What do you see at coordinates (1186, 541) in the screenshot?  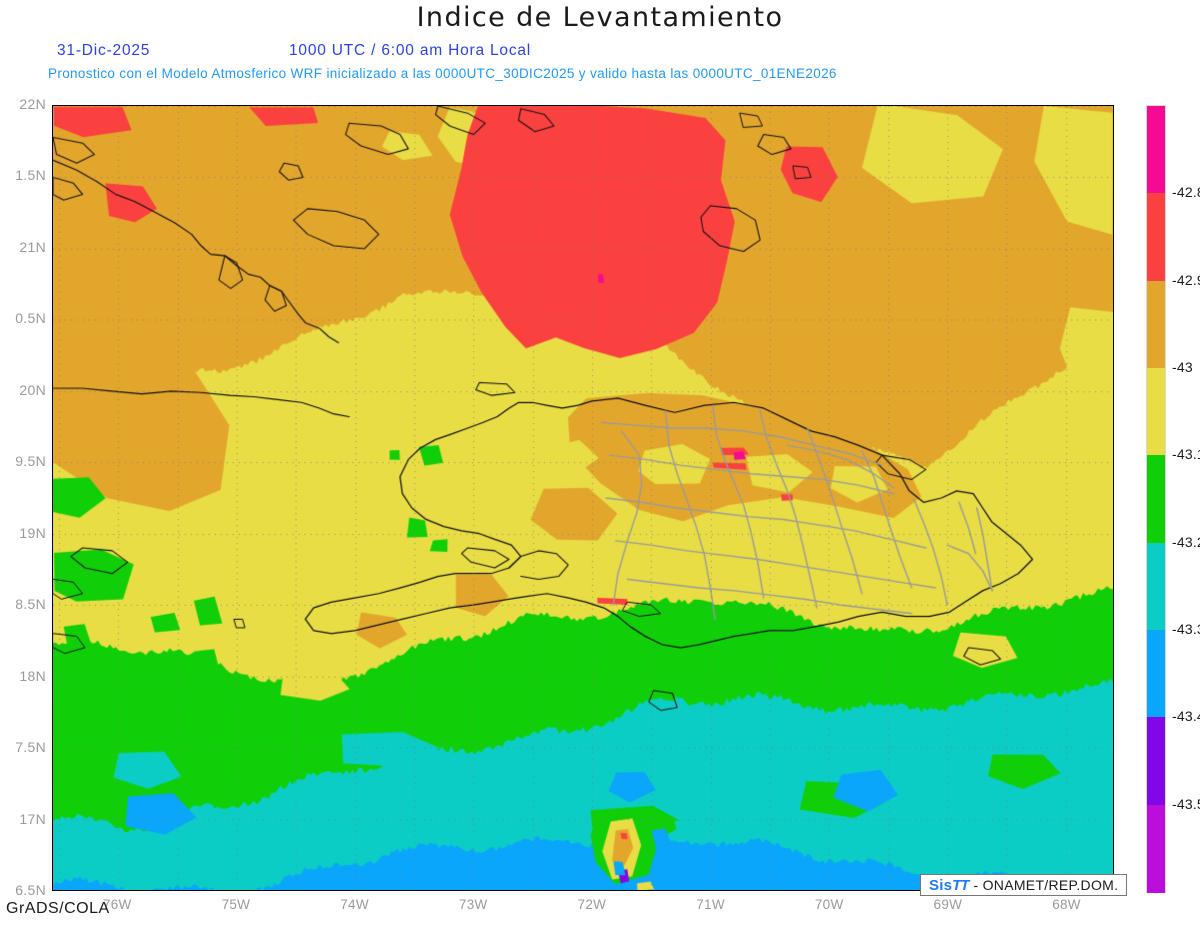 I see `colorbar-tick-label: -43.2` at bounding box center [1186, 541].